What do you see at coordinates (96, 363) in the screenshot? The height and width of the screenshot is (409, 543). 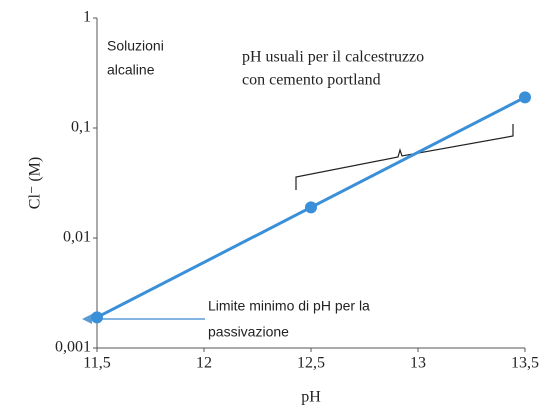 I see `x-tick-label: 11,5` at bounding box center [96, 363].